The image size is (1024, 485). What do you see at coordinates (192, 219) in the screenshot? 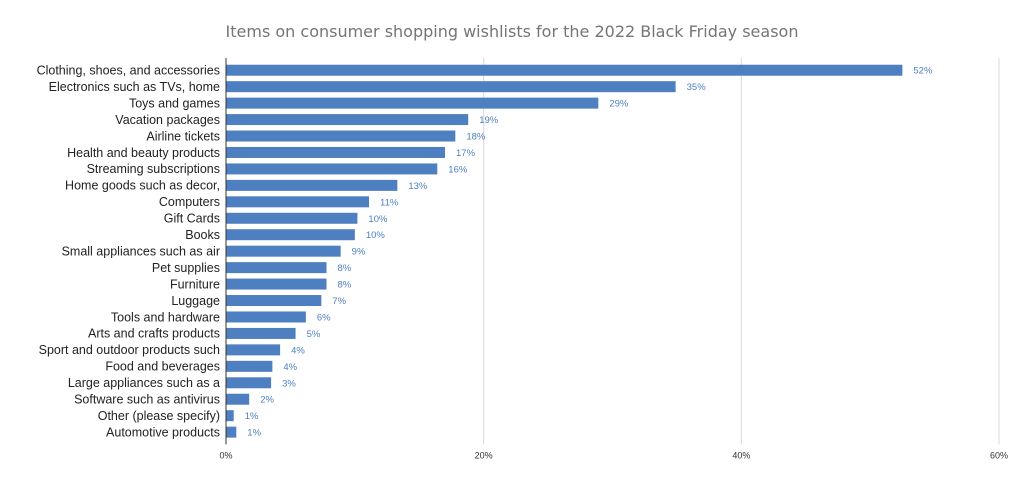
I see `category-label: Gift Cards` at bounding box center [192, 219].